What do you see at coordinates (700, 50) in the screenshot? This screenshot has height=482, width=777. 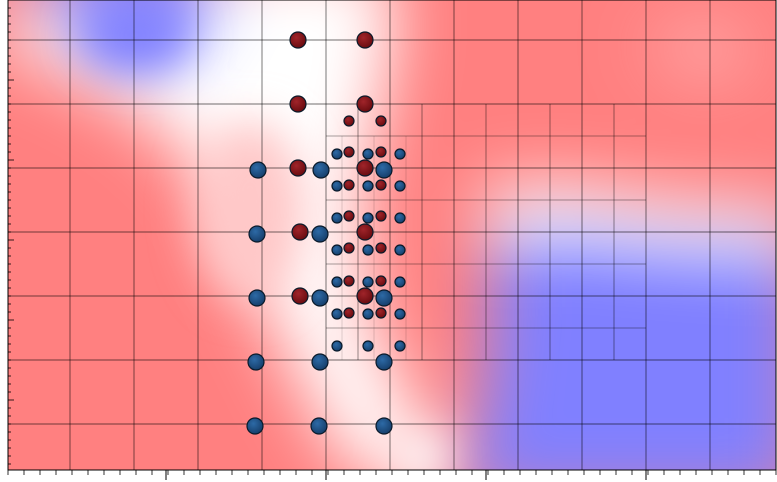 I see `field-pale-top-right` at bounding box center [700, 50].